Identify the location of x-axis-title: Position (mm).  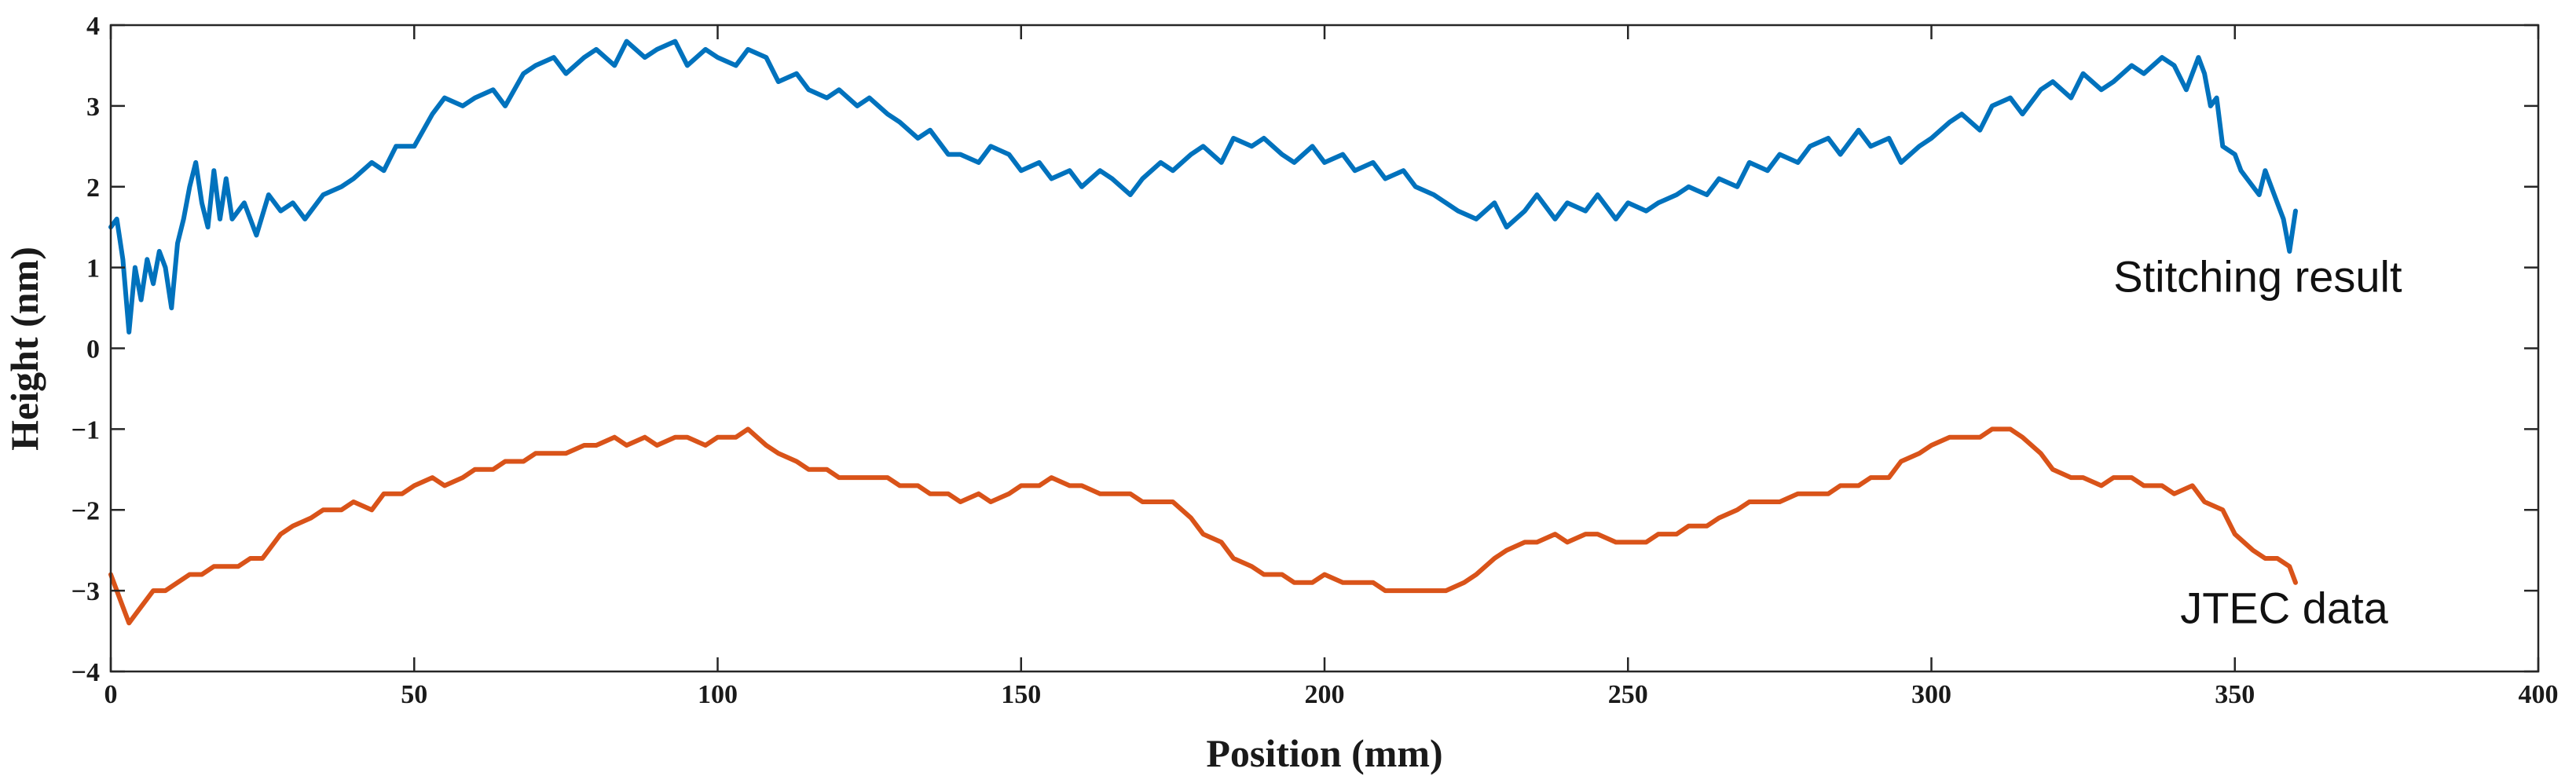
(1324, 753).